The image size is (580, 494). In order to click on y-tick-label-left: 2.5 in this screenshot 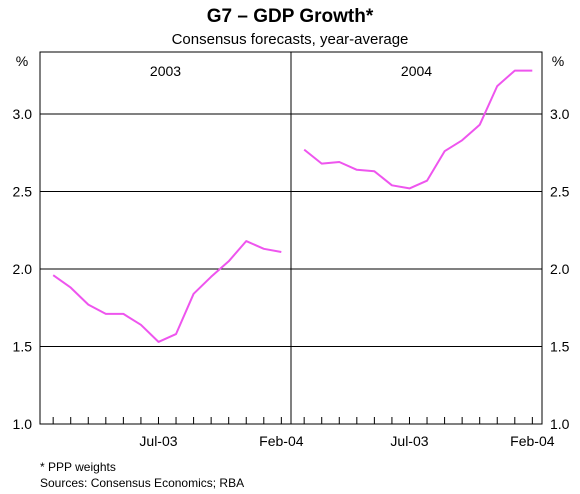, I will do `click(23, 192)`.